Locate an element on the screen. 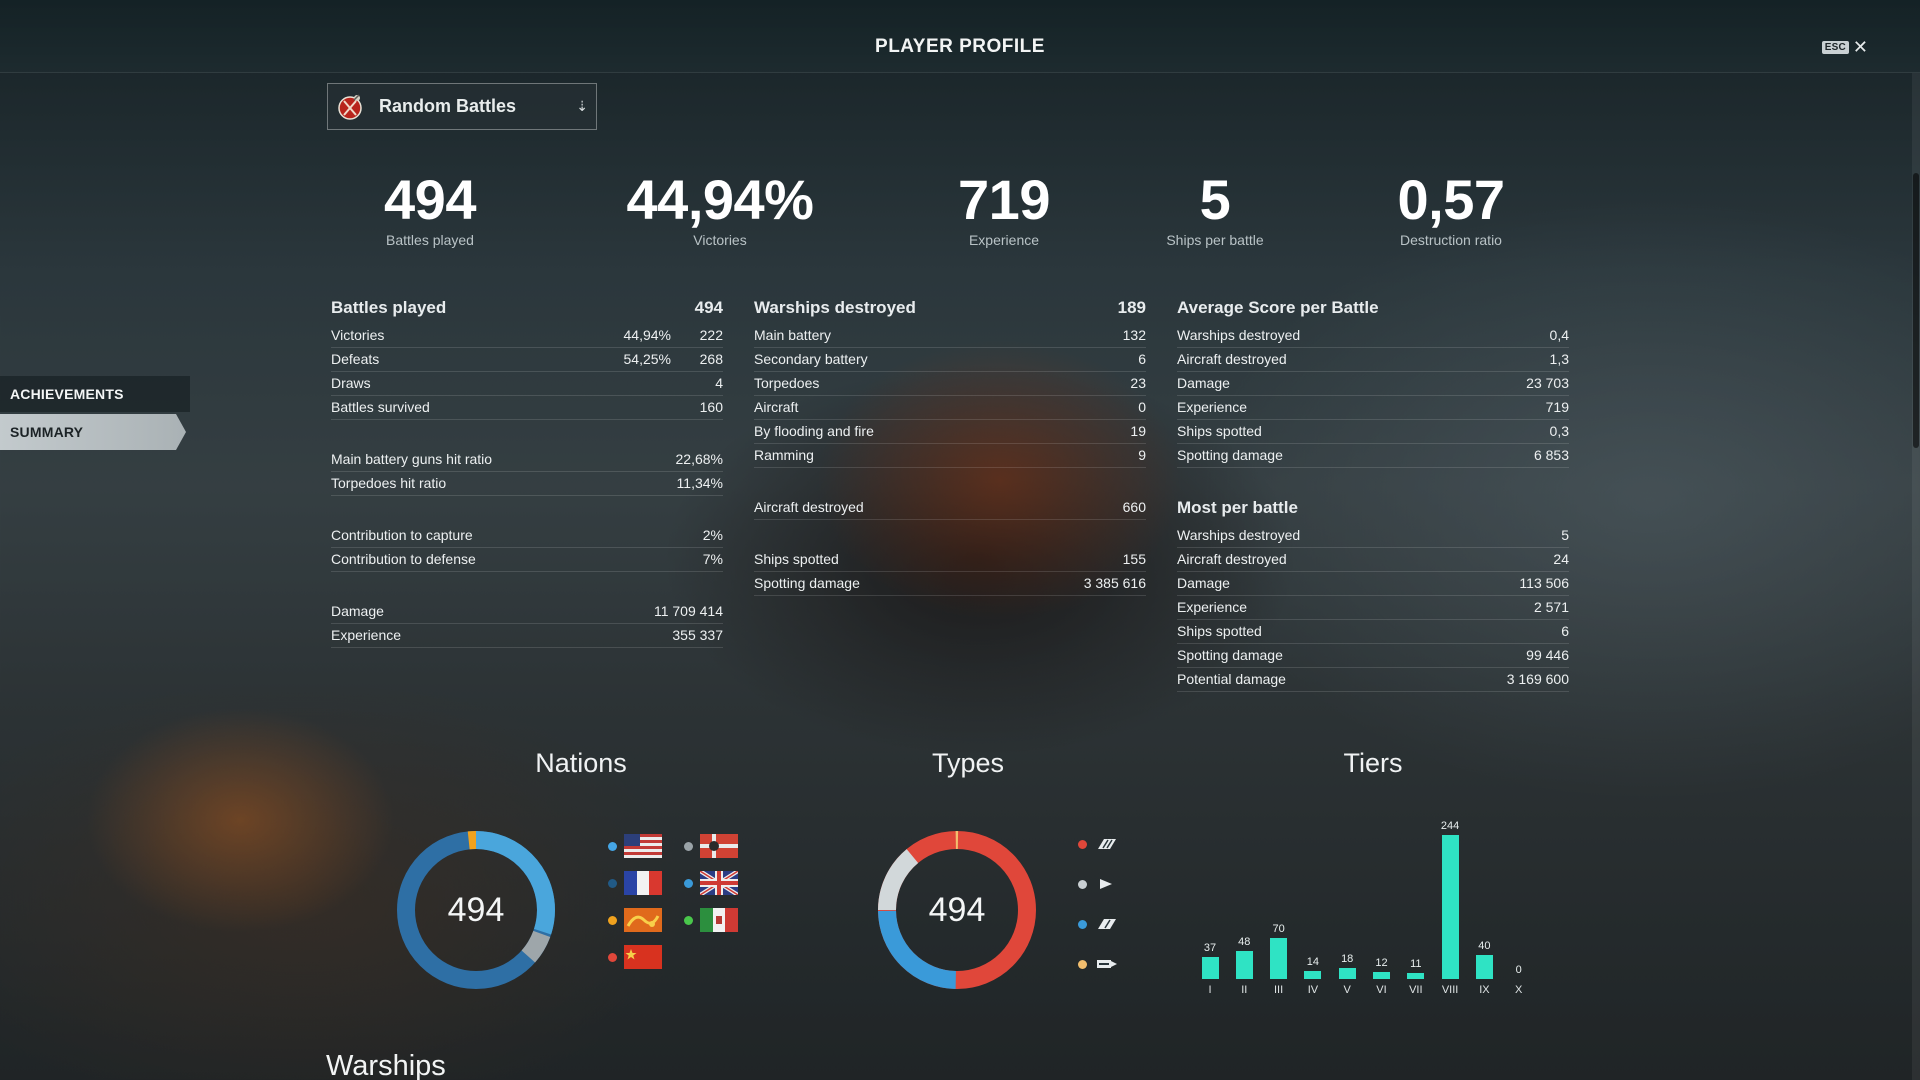 This screenshot has height=1080, width=1920. tier-label: VII is located at coordinates (1416, 990).